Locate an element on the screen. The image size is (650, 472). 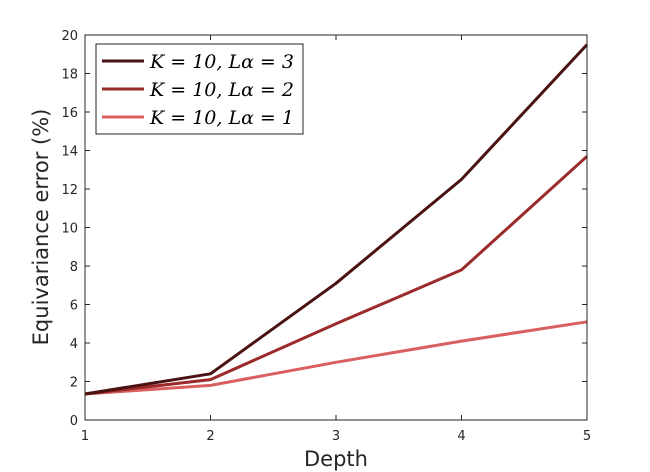
y-tick-label: 16 is located at coordinates (69, 113).